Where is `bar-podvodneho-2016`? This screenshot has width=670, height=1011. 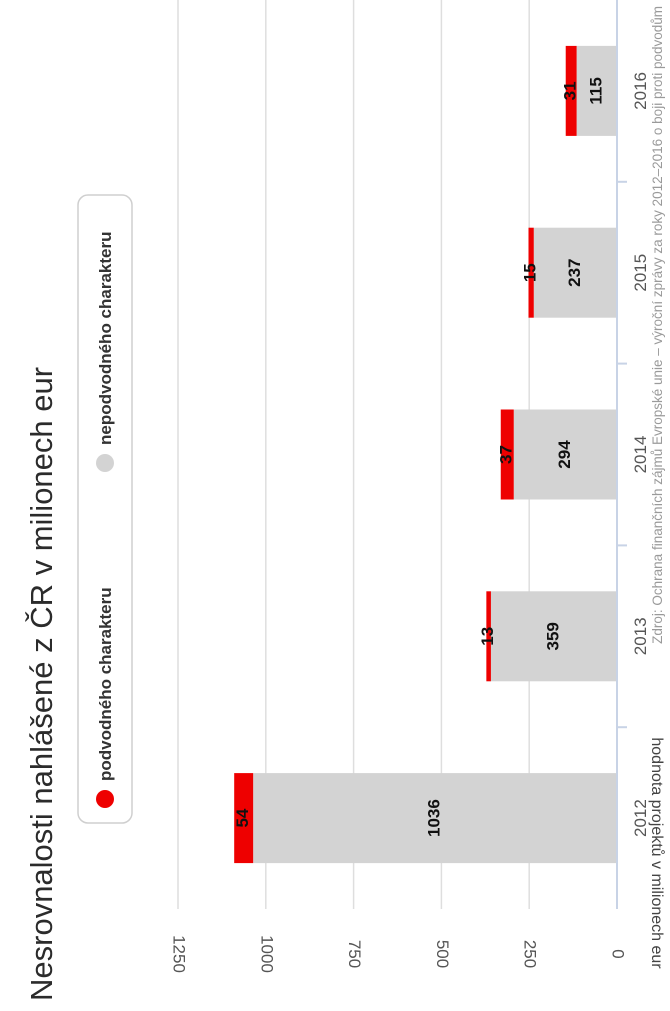 bar-podvodneho-2016 is located at coordinates (571, 90).